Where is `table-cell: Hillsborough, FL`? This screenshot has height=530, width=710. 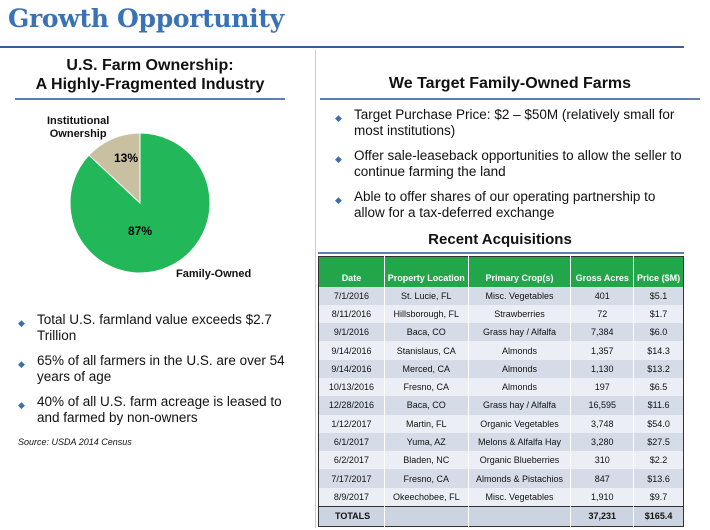 table-cell: Hillsborough, FL is located at coordinates (426, 314).